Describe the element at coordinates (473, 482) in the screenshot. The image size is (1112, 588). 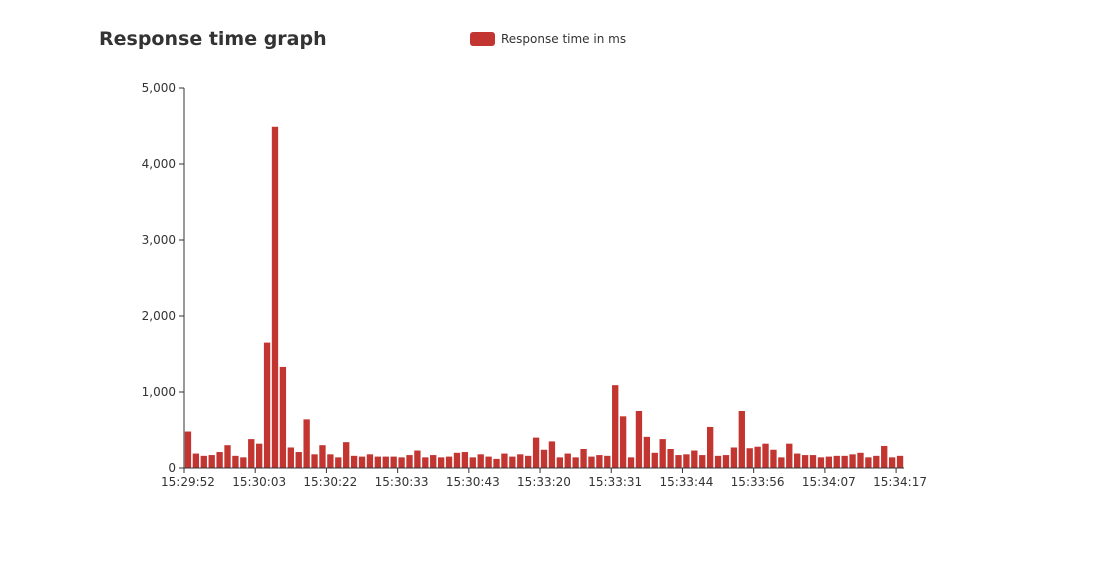
I see `x-tick-label: 15:30:43` at that location.